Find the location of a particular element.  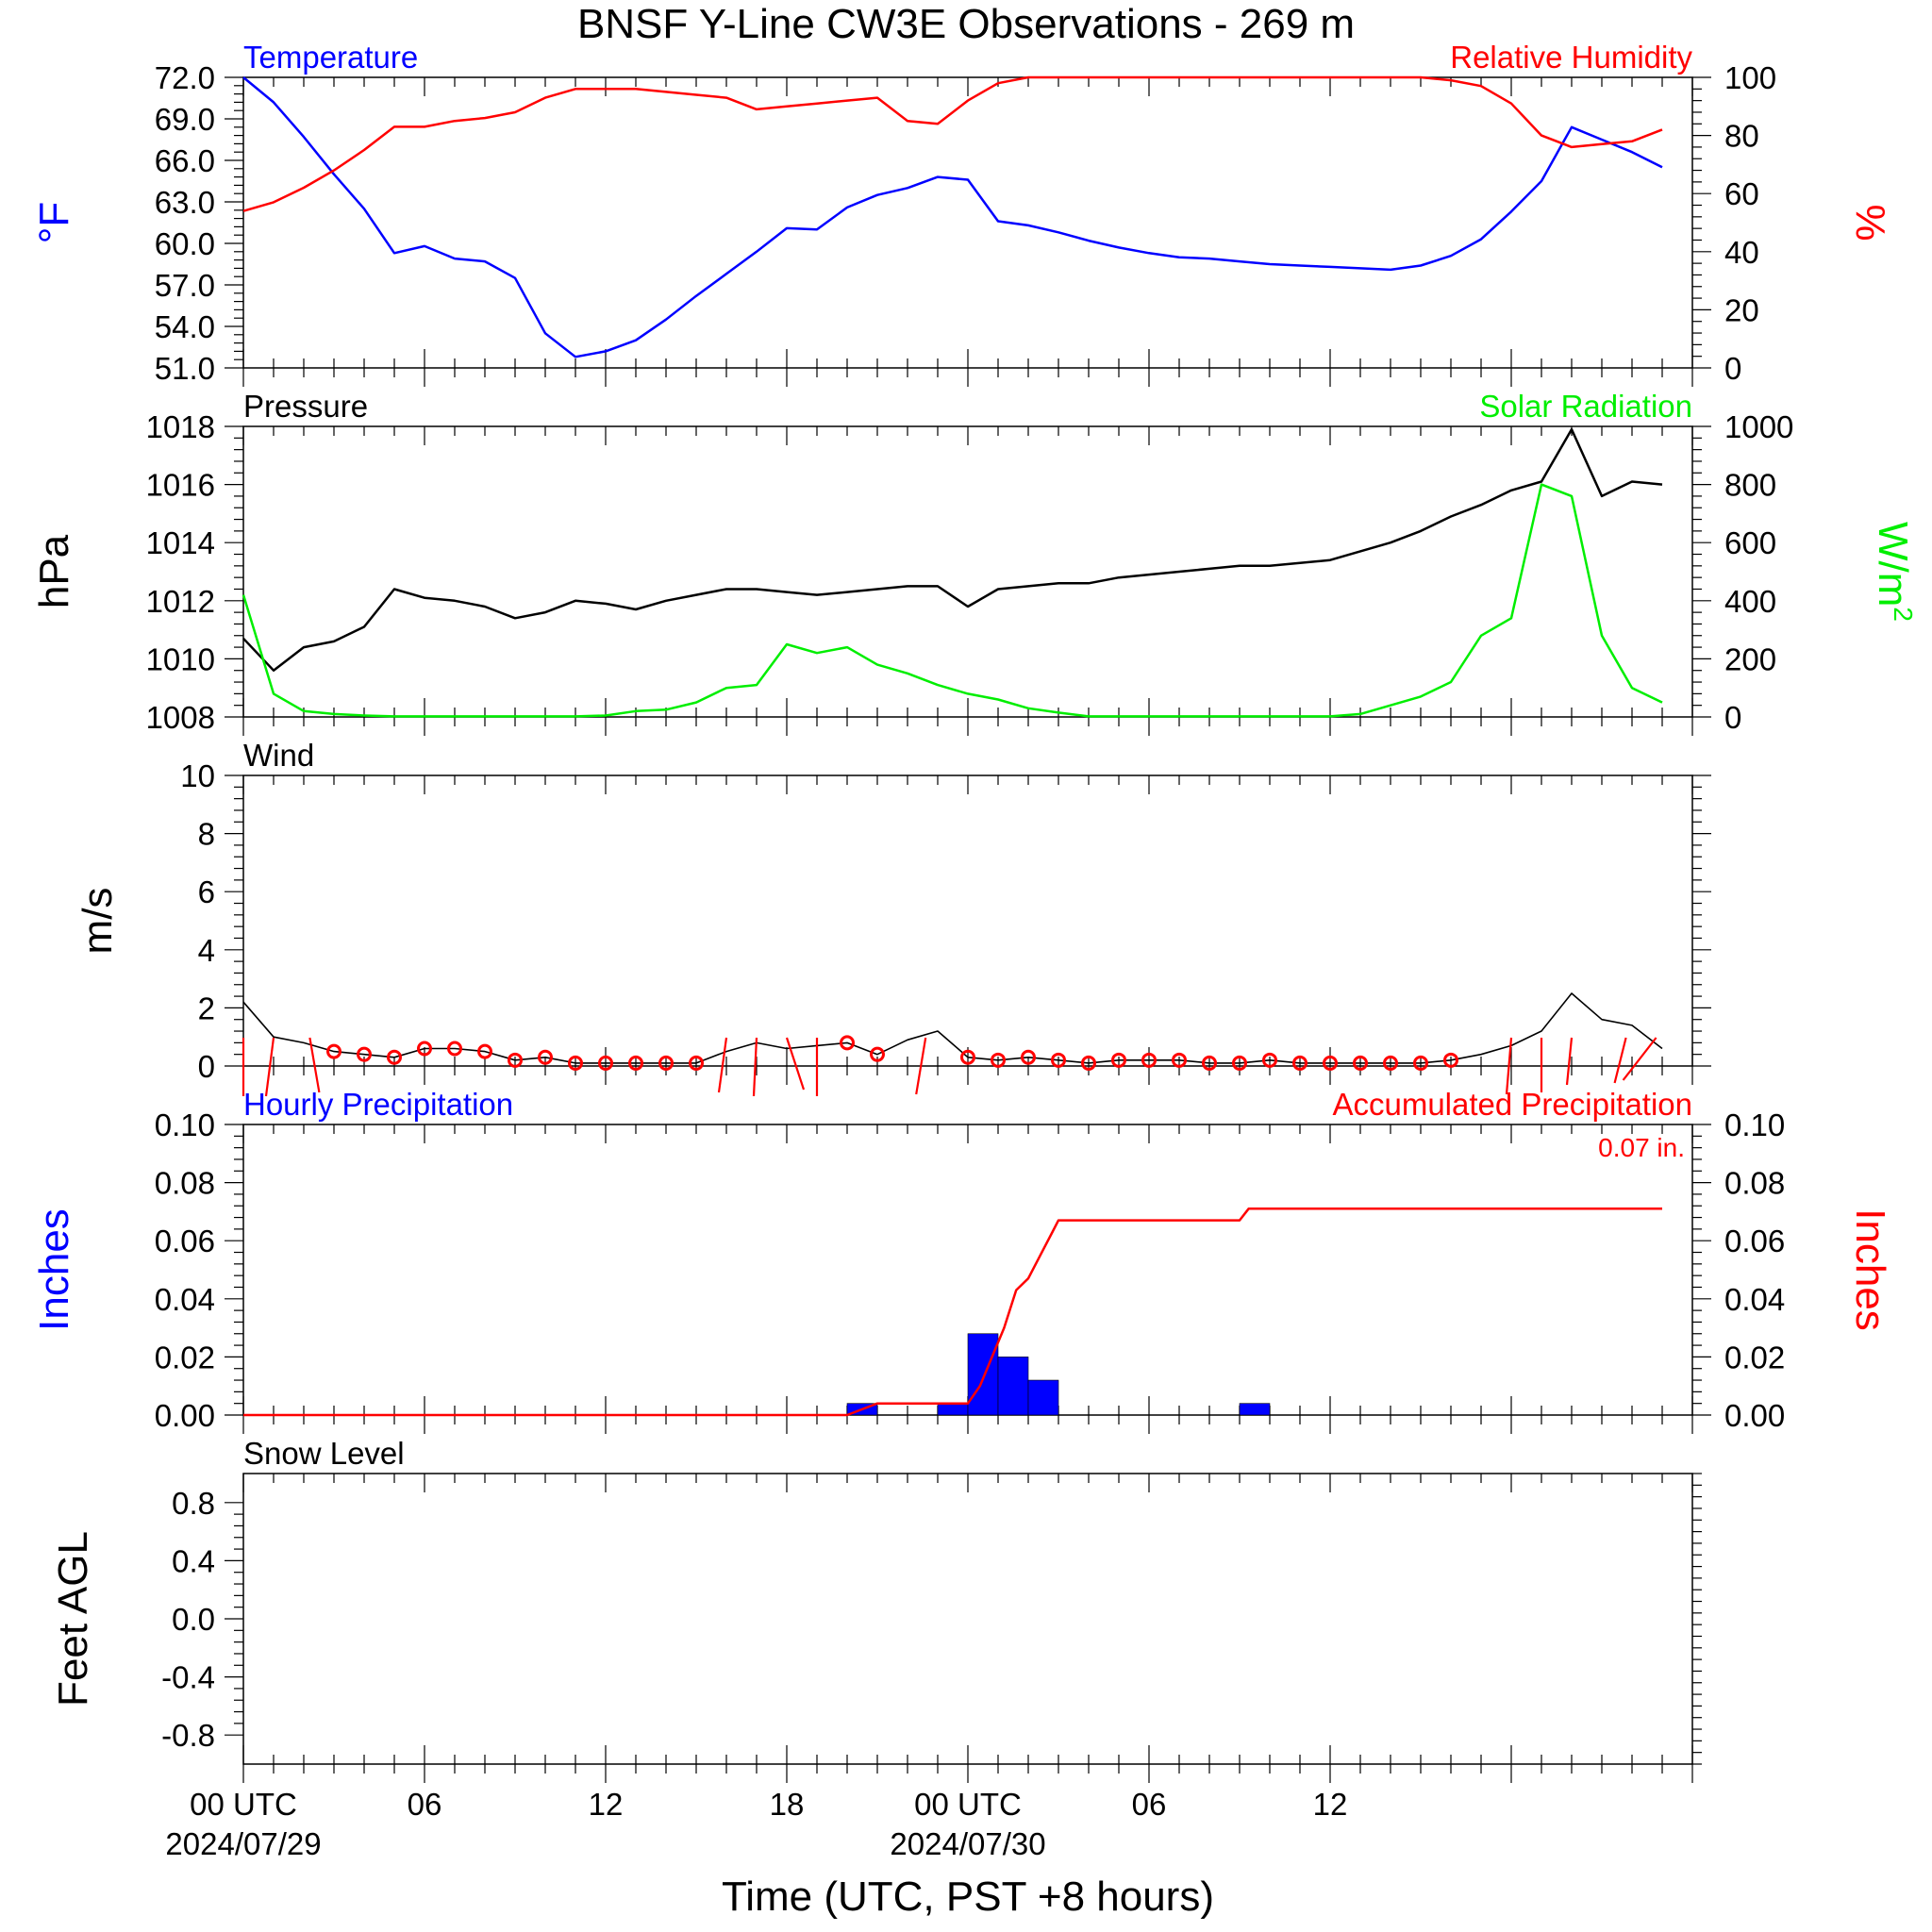

y-tick-label: 72.0 is located at coordinates (185, 77).